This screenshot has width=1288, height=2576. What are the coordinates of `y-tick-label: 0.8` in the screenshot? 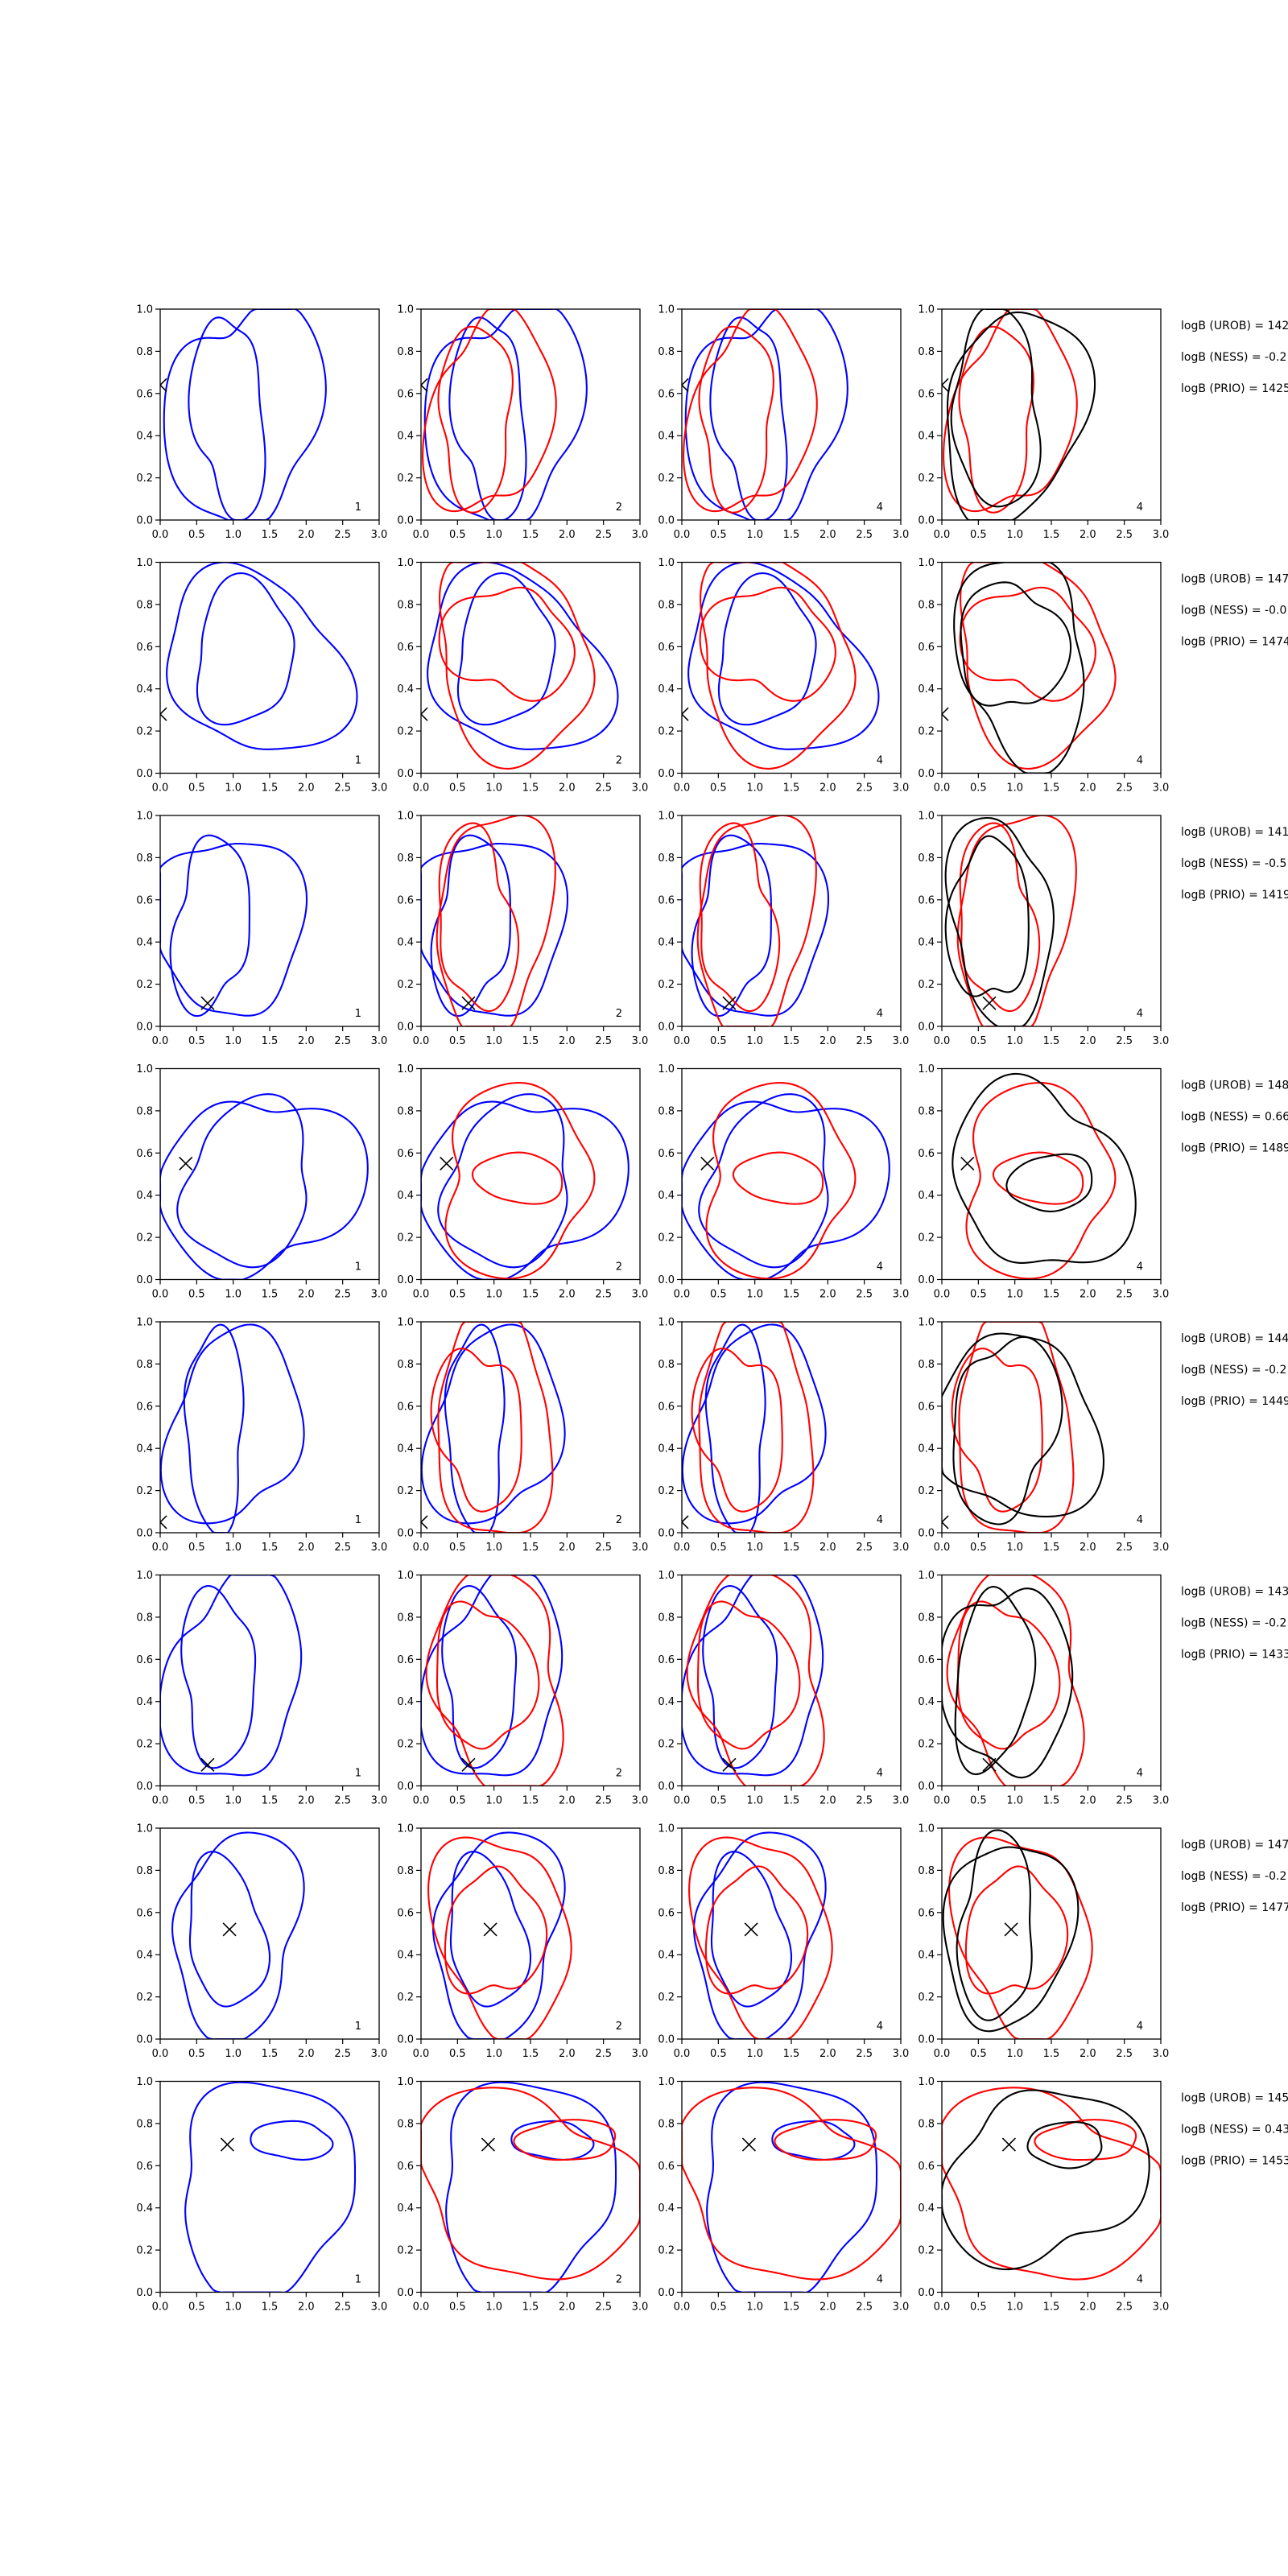 It's located at (144, 1111).